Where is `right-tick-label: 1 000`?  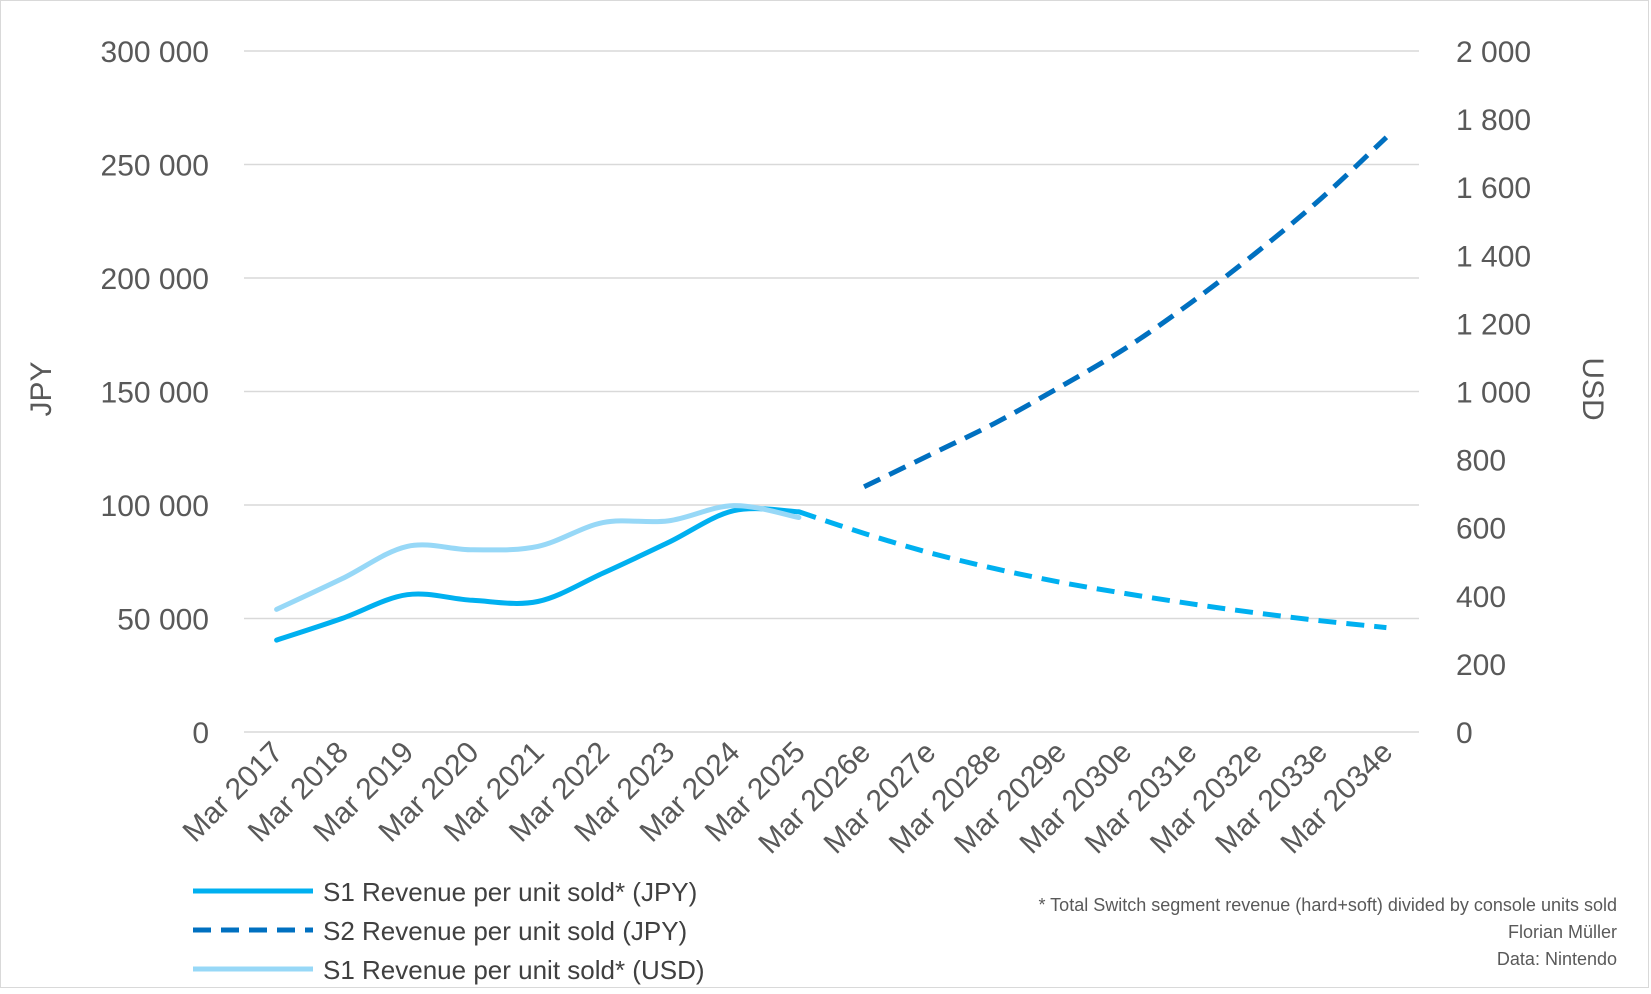
right-tick-label: 1 000 is located at coordinates (1493, 393).